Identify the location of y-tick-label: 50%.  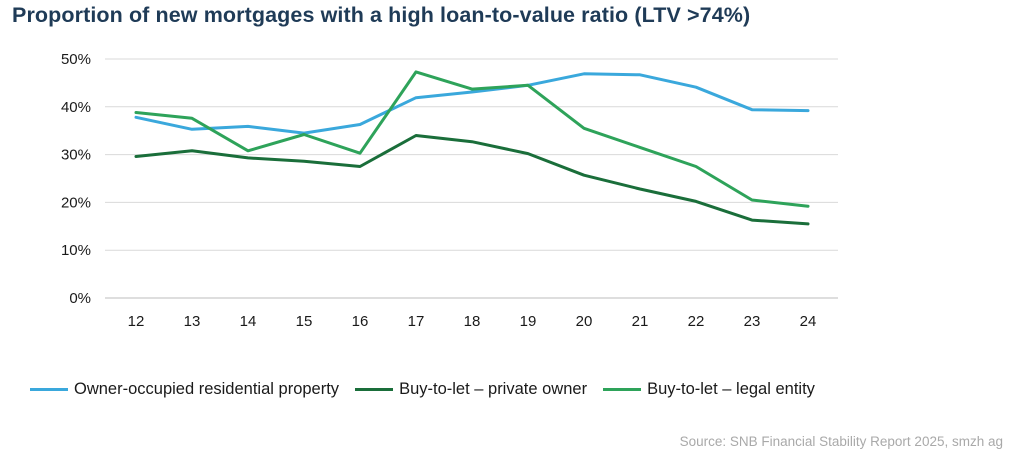
(76, 59).